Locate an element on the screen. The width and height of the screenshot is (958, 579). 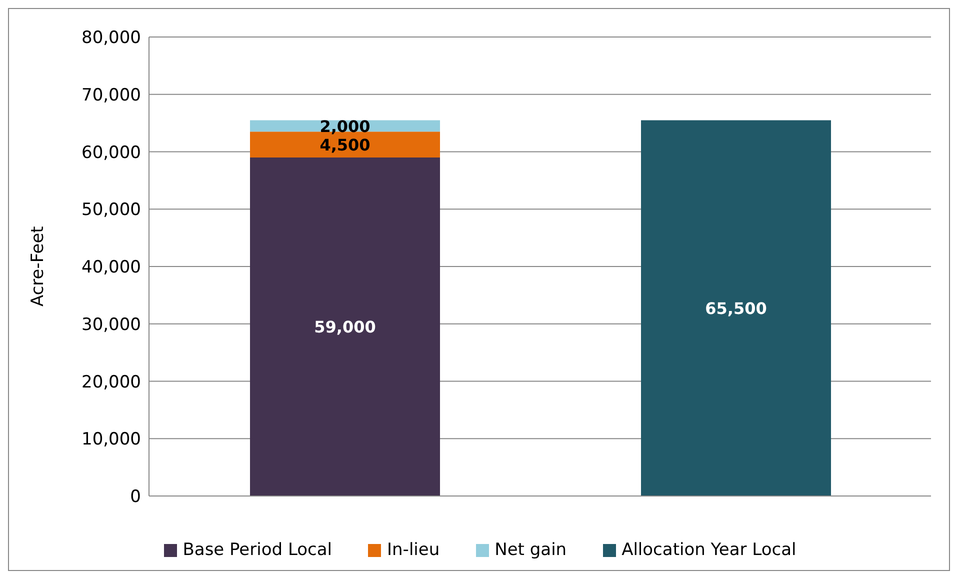
y-tick-label: 0 is located at coordinates (135, 497).